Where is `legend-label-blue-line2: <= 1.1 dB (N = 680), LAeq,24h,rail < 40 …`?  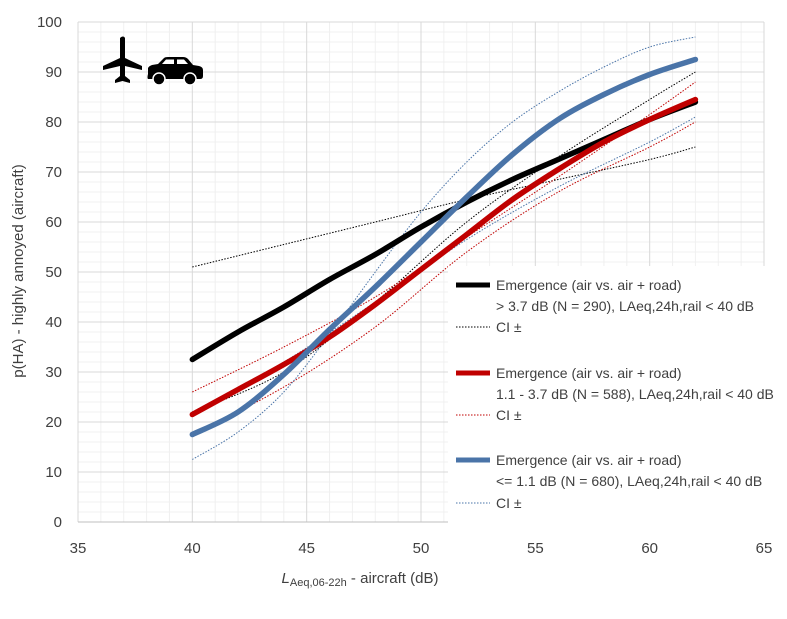 legend-label-blue-line2: <= 1.1 dB (N = 680), LAeq,24h,rail < 40 … is located at coordinates (629, 481).